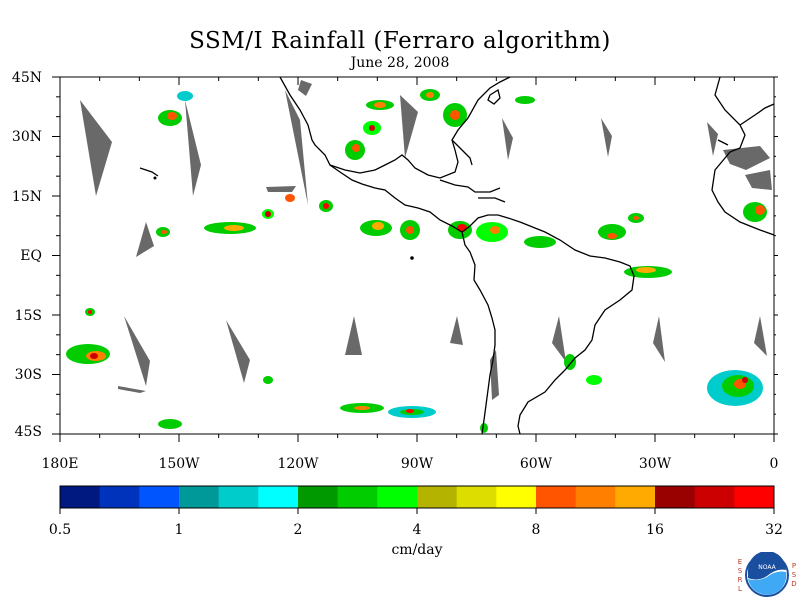  What do you see at coordinates (400, 41) in the screenshot?
I see `map-title: SSM/I Rainfall (Ferraro algorithm)` at bounding box center [400, 41].